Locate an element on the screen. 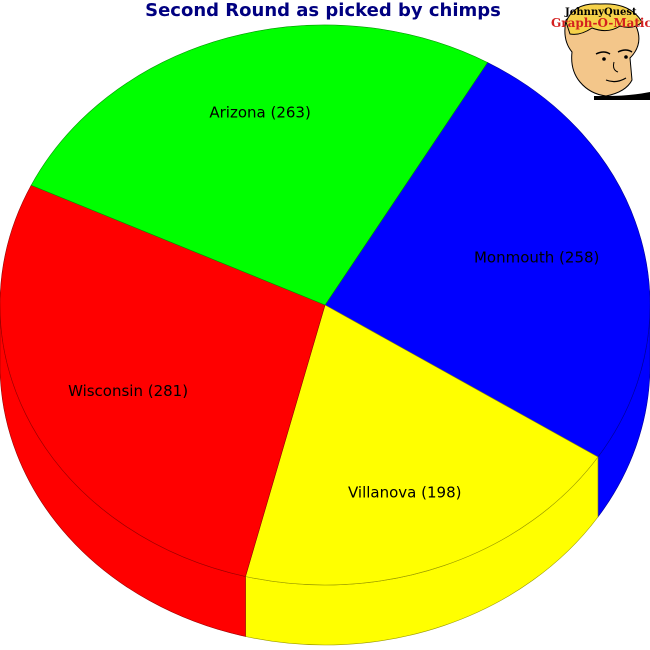  slice-label-arizona: Arizona (263) is located at coordinates (259, 113).